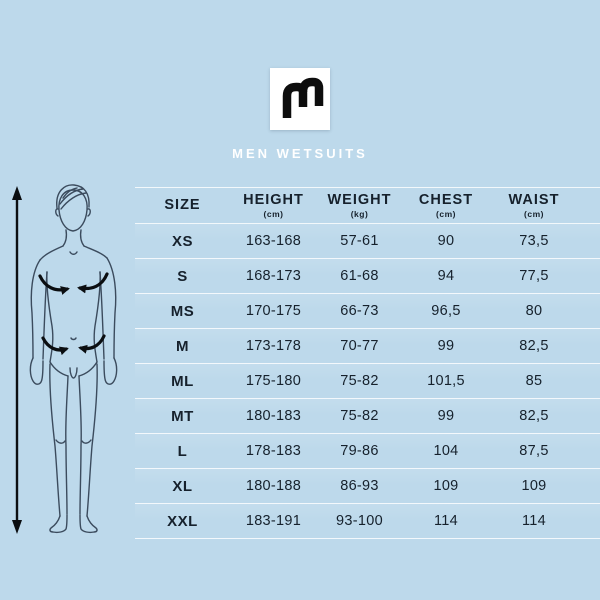 The image size is (600, 600). Describe the element at coordinates (359, 451) in the screenshot. I see `weight-cell: 79-86` at that location.